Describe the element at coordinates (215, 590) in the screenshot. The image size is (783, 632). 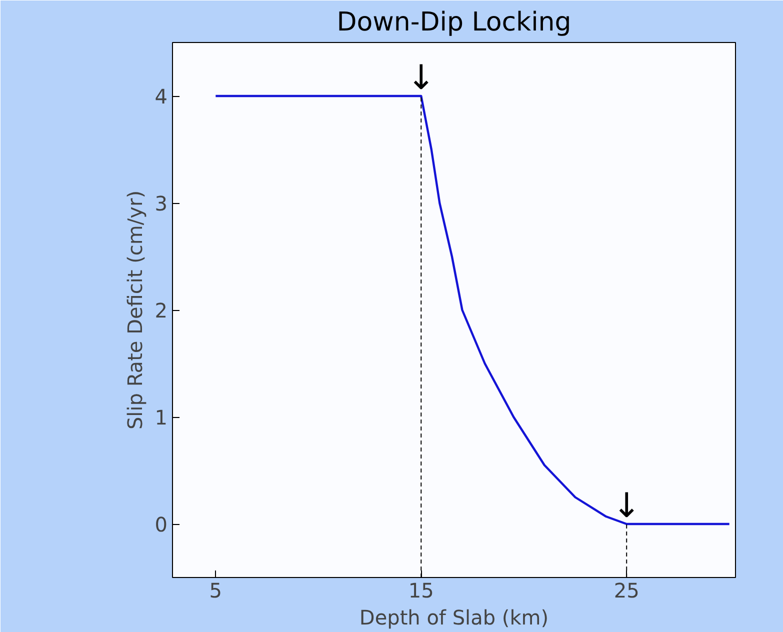
I see `x-tick-label: 5` at that location.